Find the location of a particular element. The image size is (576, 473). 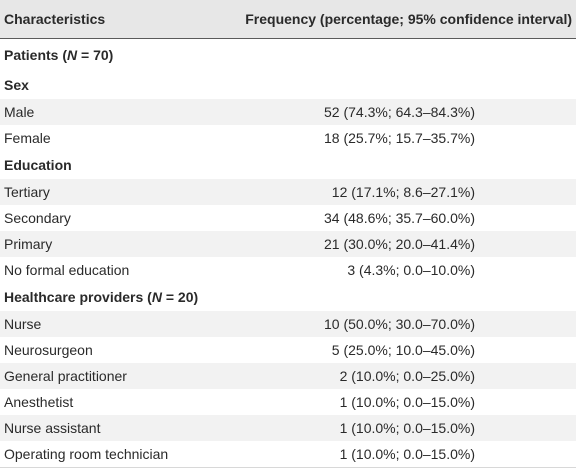

table-row: Neurosurgeon 5 (25.0%; 10.0–45.0%) is located at coordinates (288, 350).